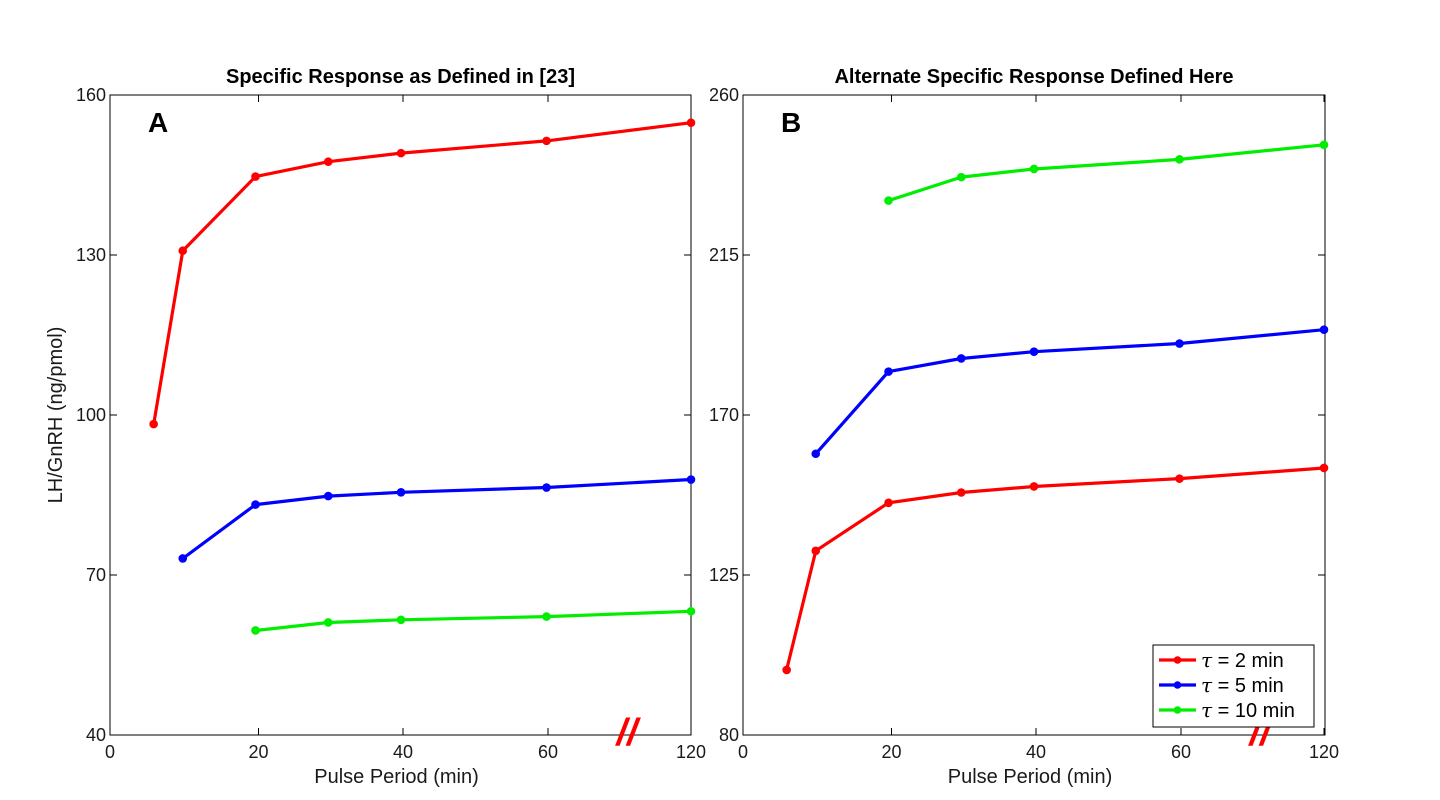 The image size is (1440, 800). I want to click on y-tick-label: 100, so click(91, 415).